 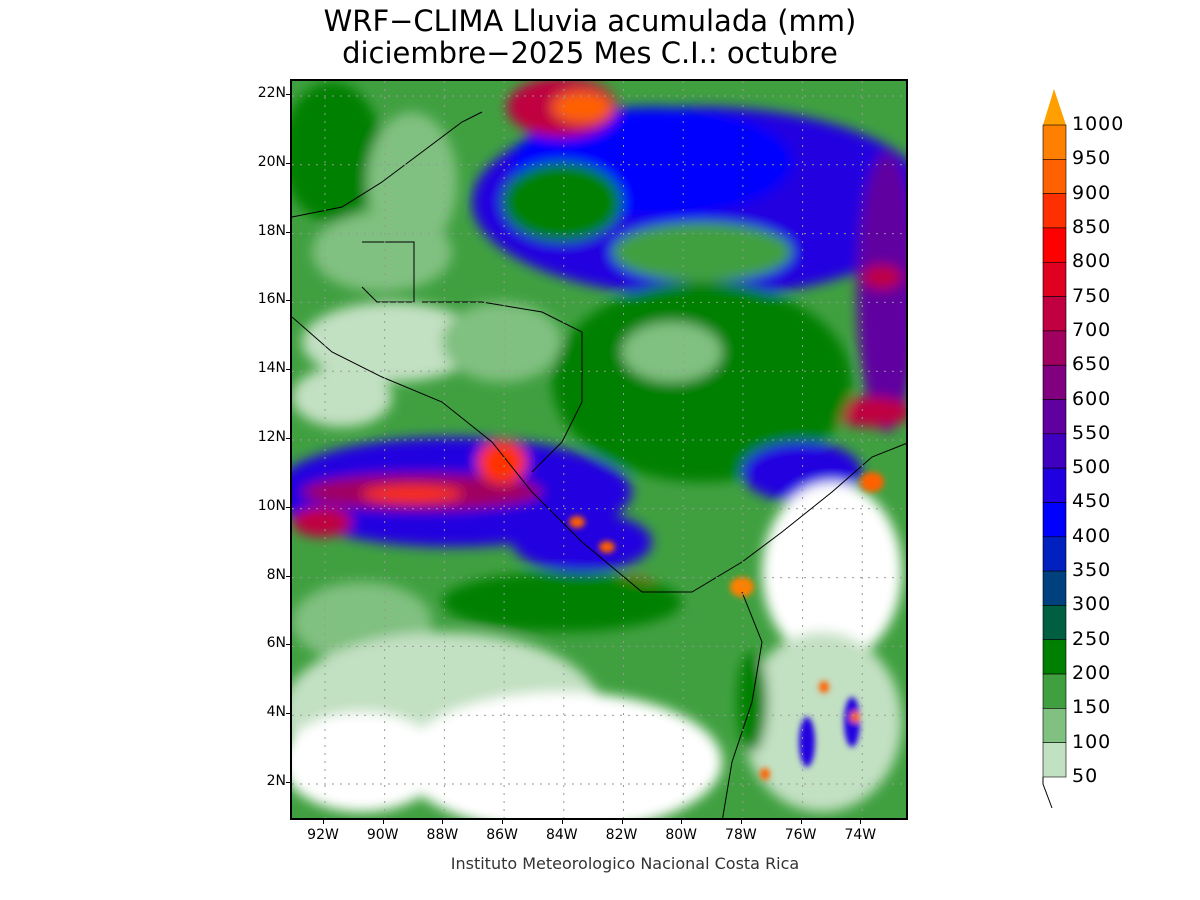 What do you see at coordinates (271, 505) in the screenshot?
I see `lat-label: 10N` at bounding box center [271, 505].